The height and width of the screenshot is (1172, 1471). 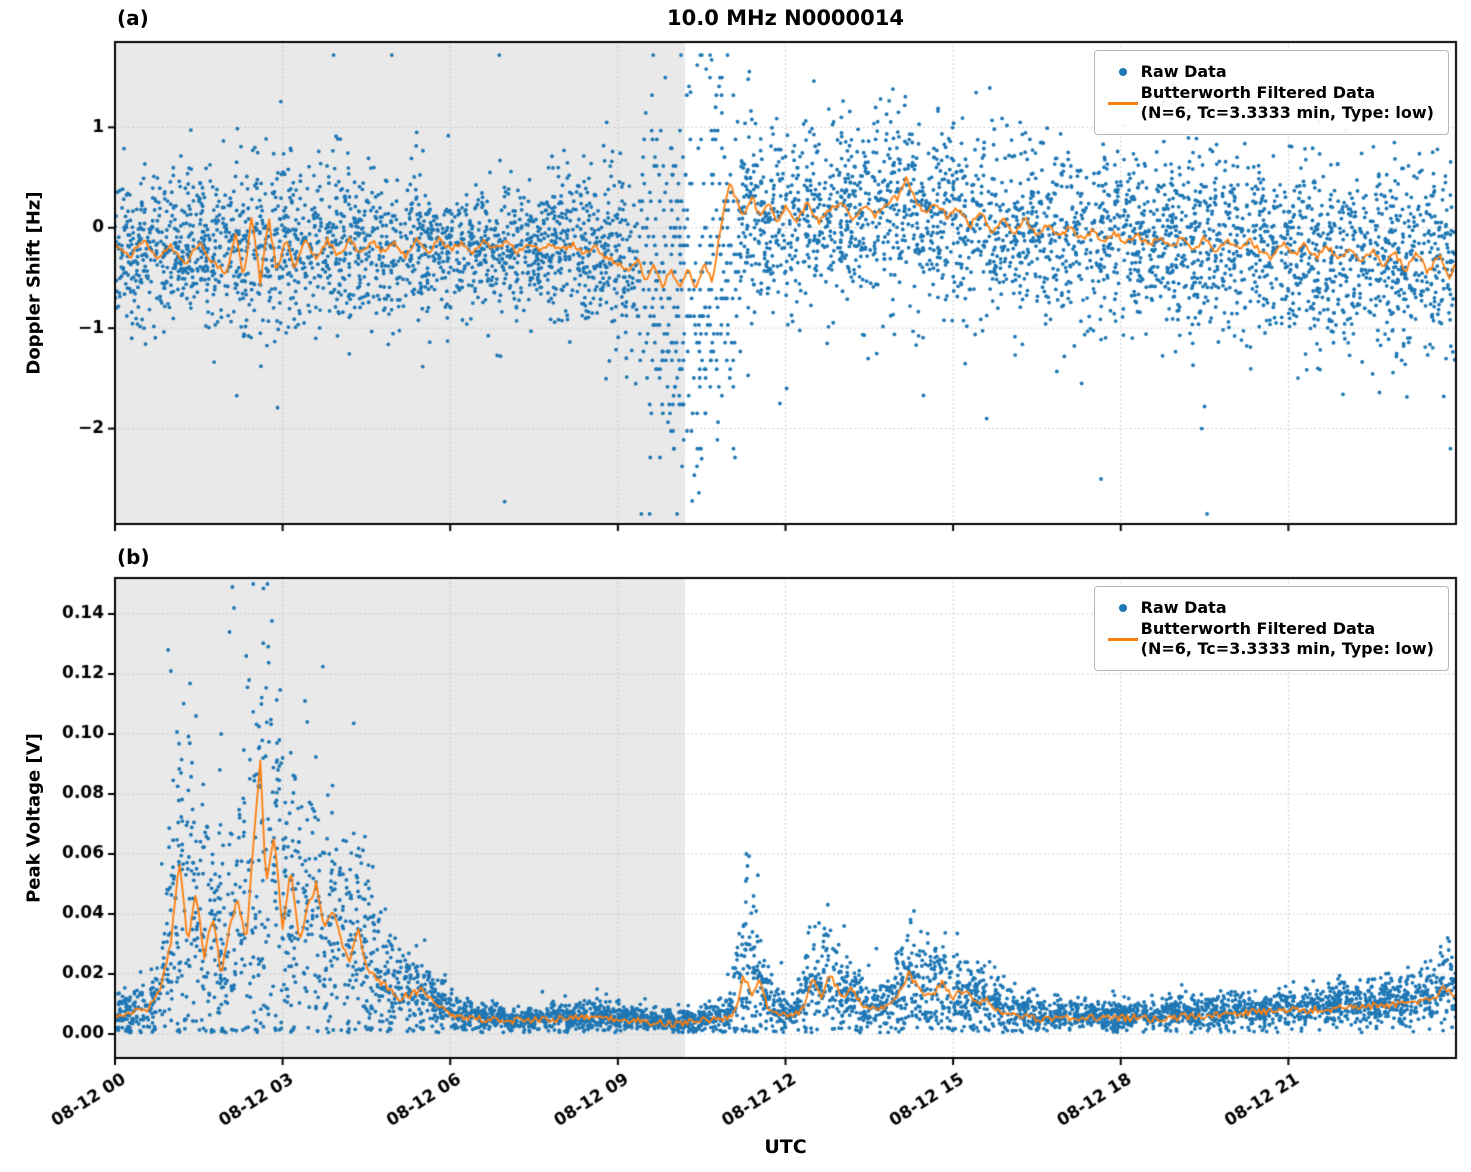 I want to click on panel-b-label: (b), so click(x=133, y=557).